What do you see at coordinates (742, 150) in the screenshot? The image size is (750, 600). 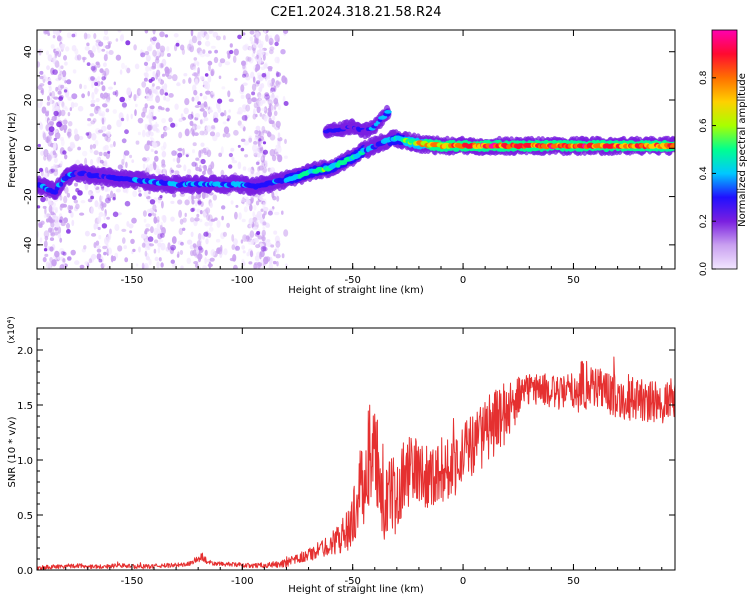 I see `colorbar-label: Normalized spectral amplitude` at bounding box center [742, 150].